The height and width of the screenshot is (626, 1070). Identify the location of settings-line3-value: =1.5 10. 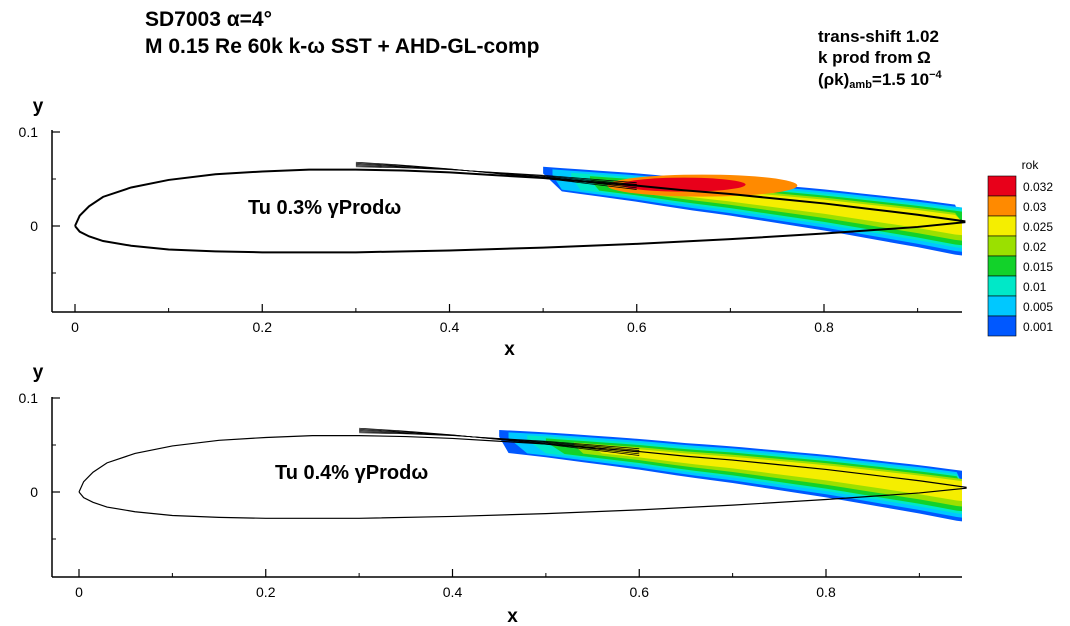
(900, 79).